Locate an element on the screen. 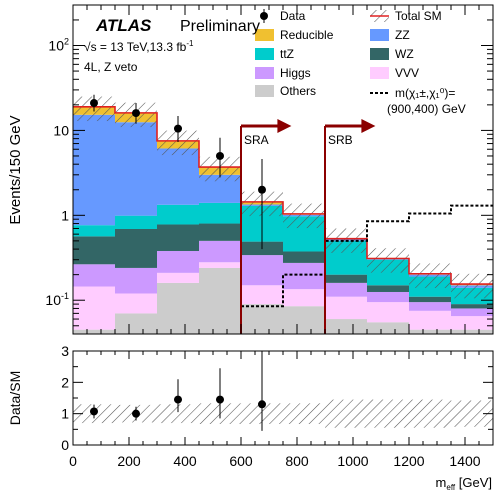 The width and height of the screenshot is (495, 492). x-tick-label: 600 is located at coordinates (241, 461).